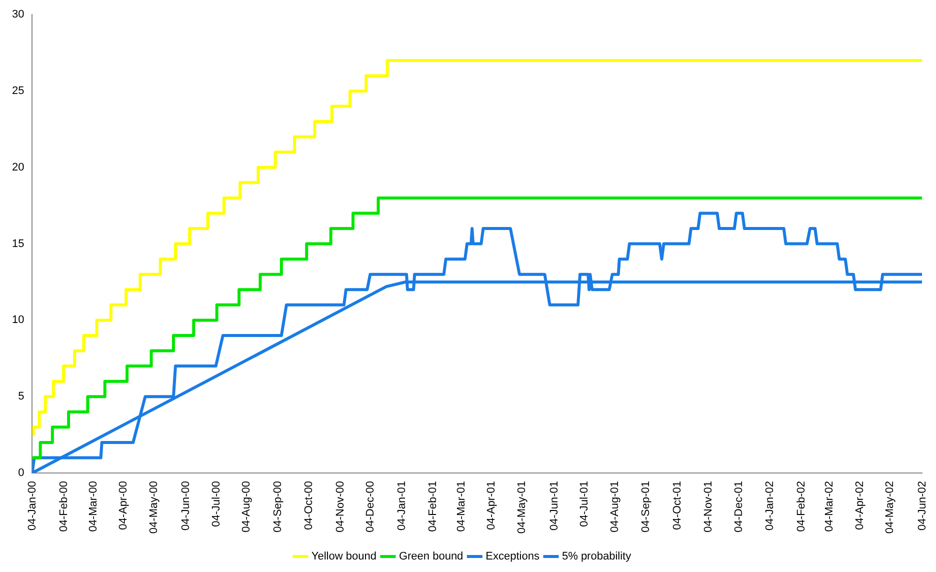 This screenshot has width=936, height=572. Describe the element at coordinates (21, 473) in the screenshot. I see `y-tick-label: 0` at that location.